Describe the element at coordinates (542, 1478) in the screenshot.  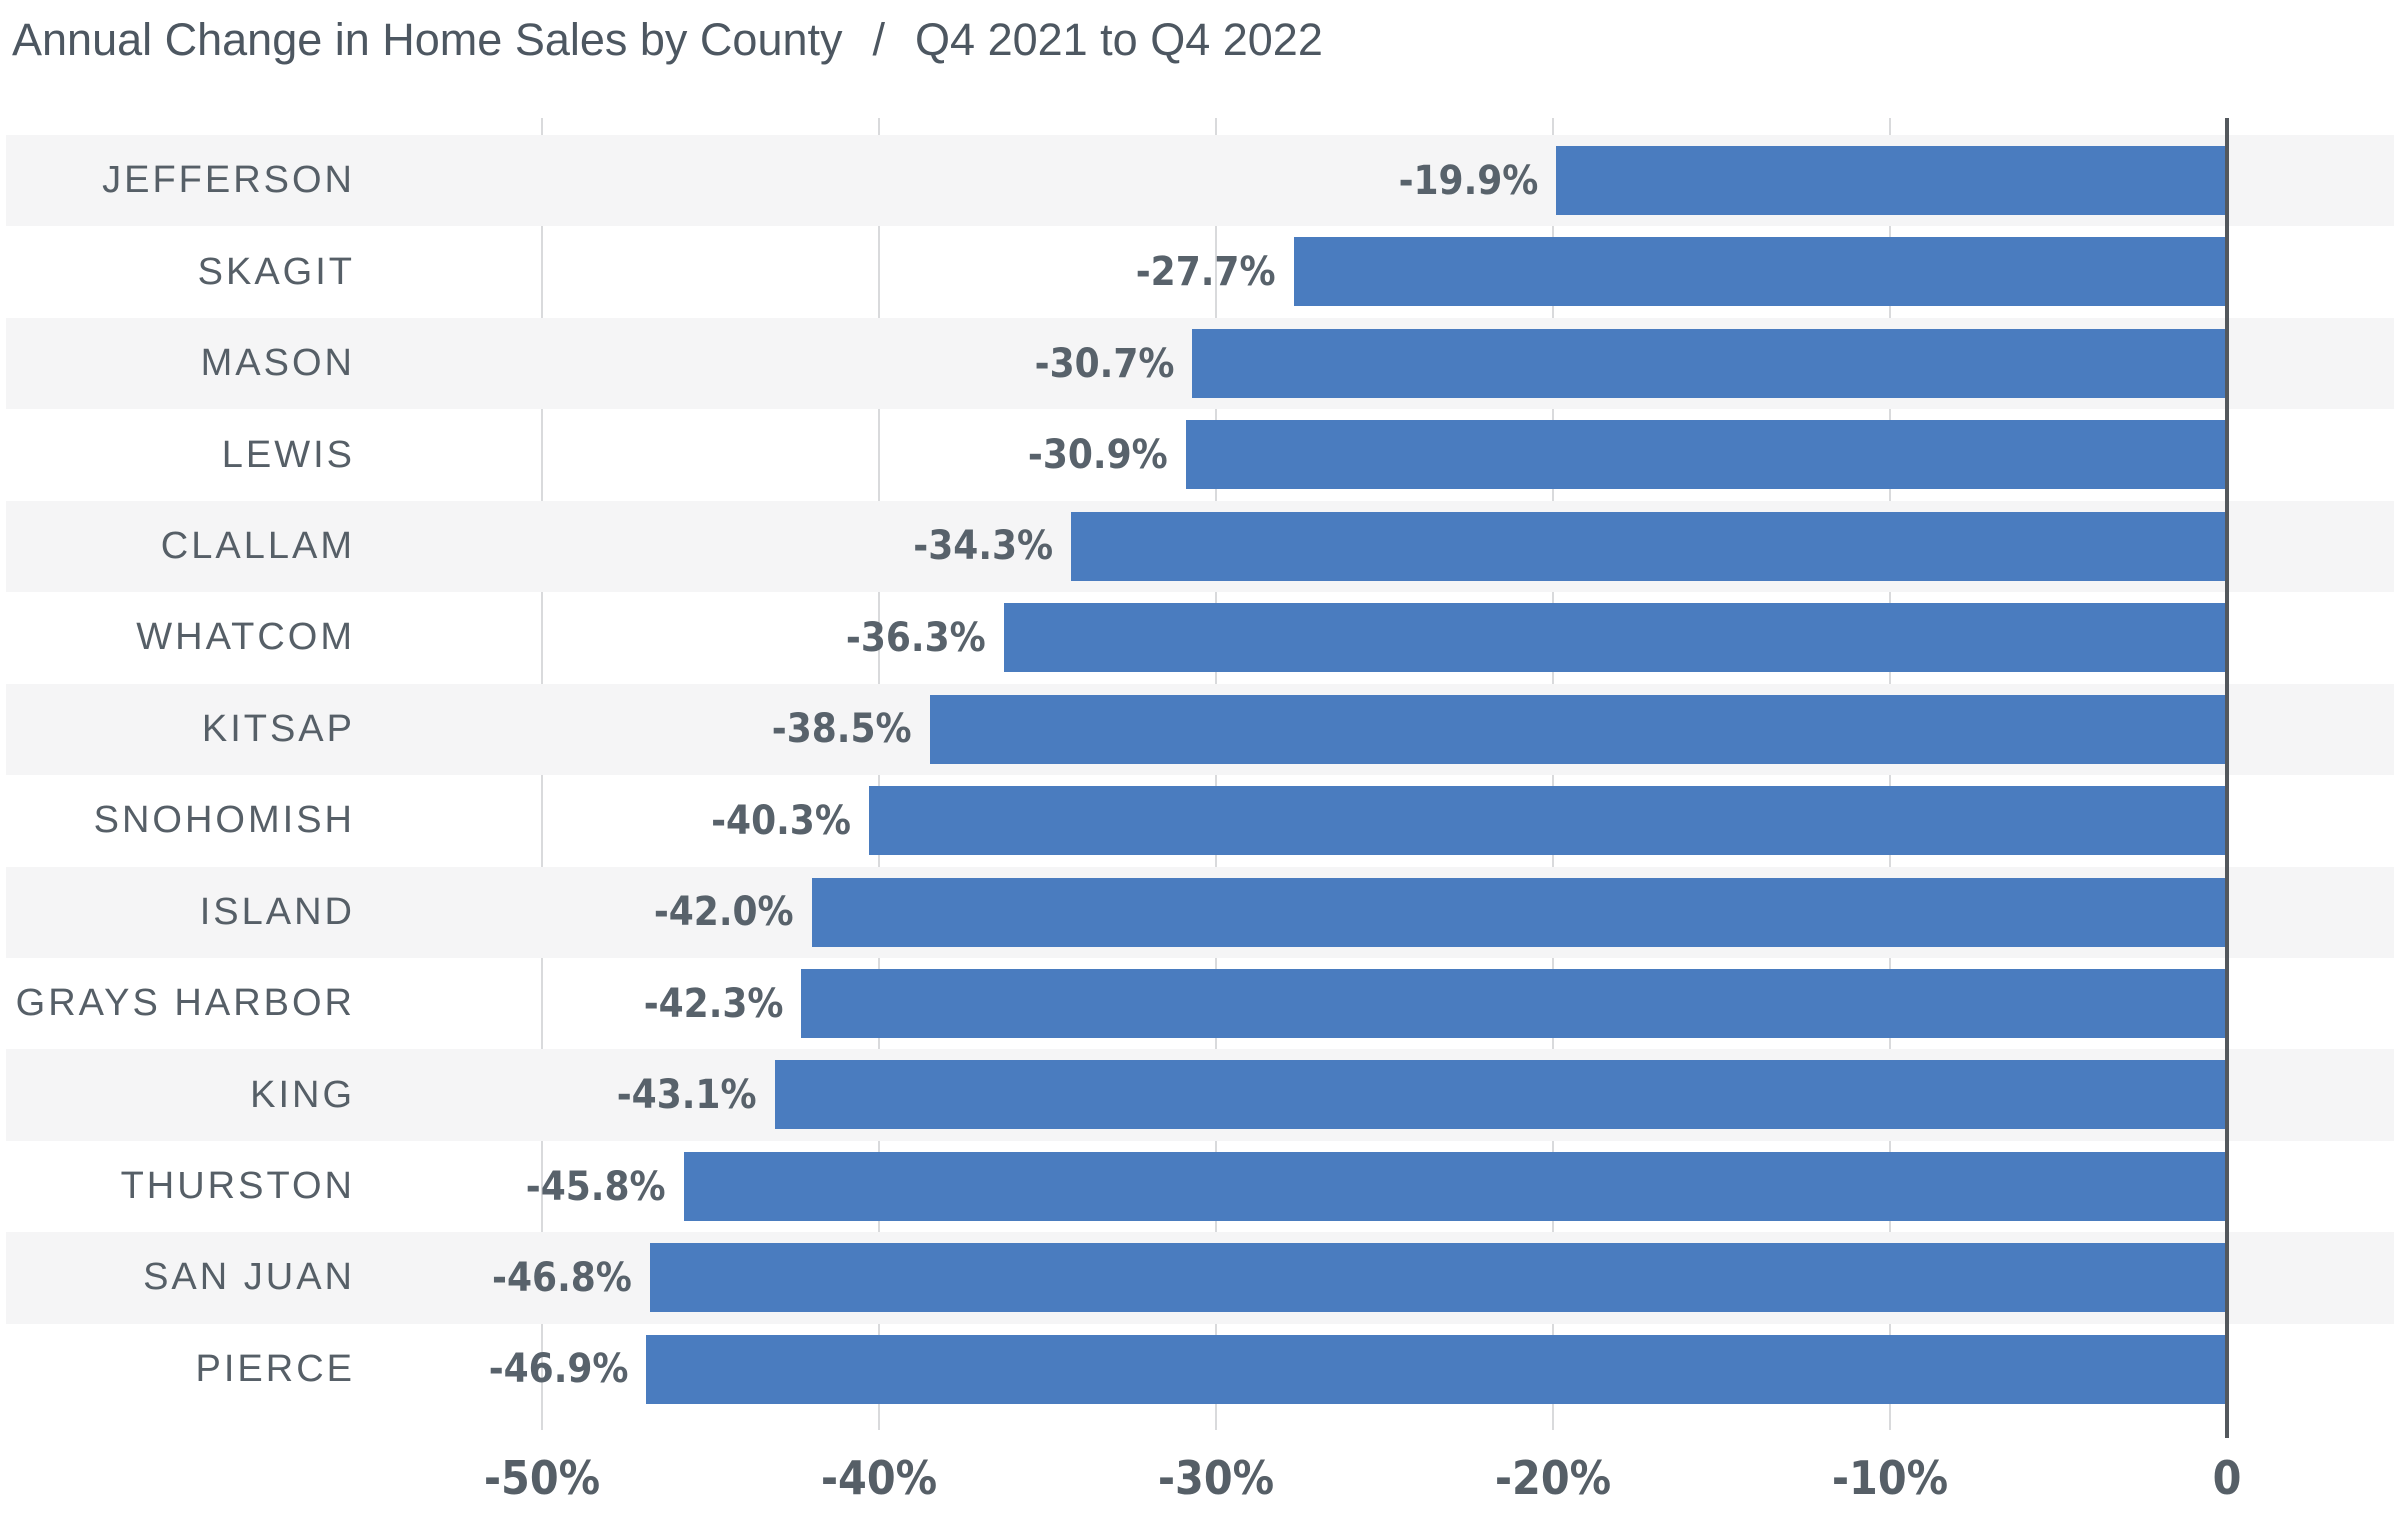
I see `x-axis-tick-label: -50%` at that location.